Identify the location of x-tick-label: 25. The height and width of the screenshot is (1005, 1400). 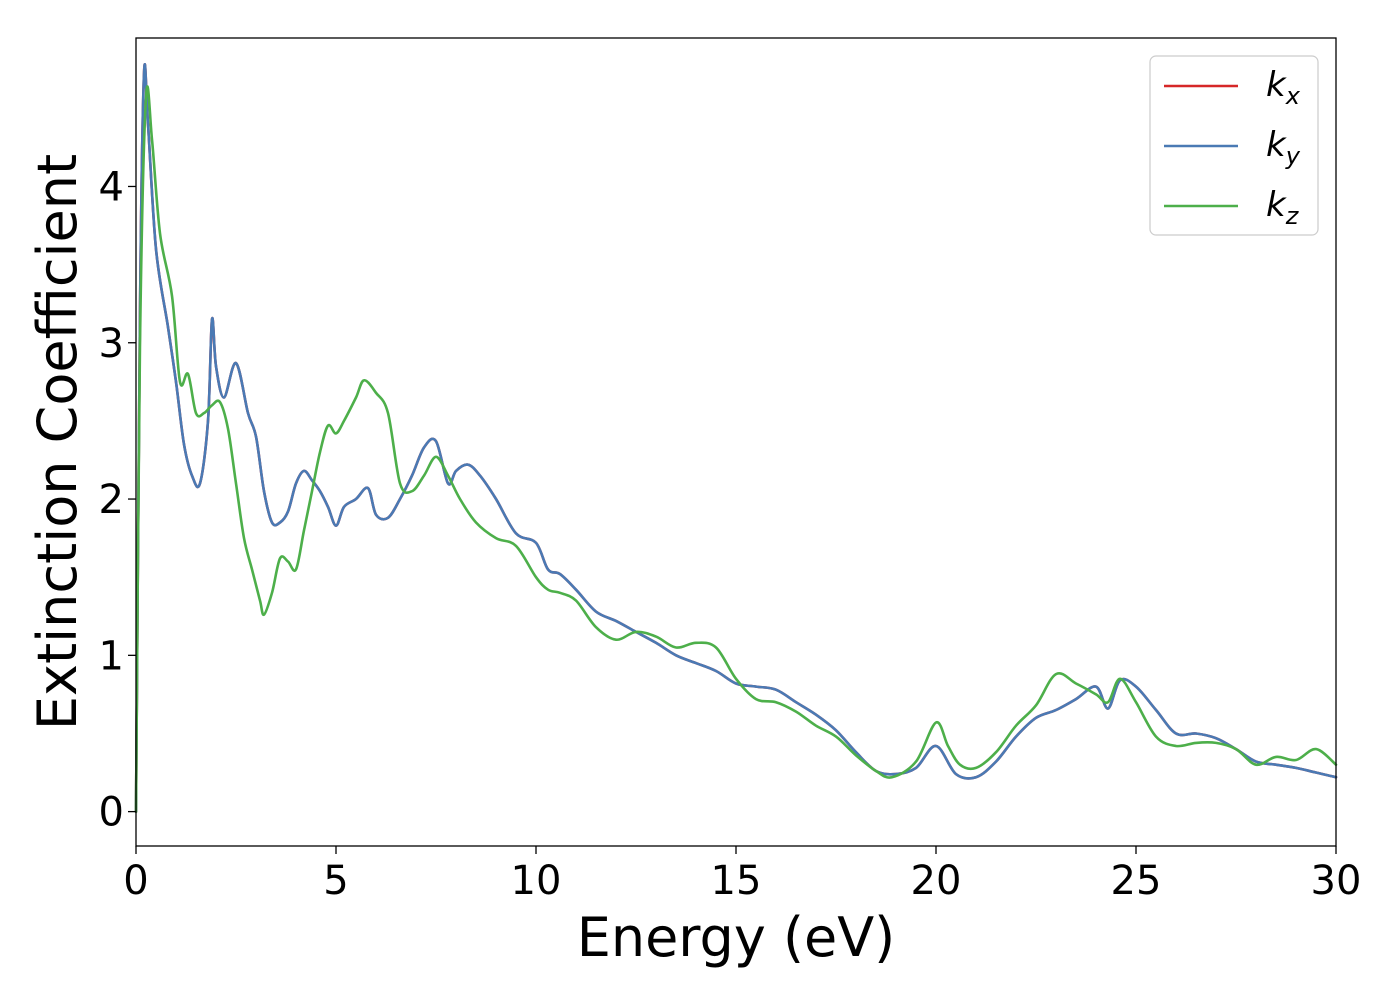
(1136, 881).